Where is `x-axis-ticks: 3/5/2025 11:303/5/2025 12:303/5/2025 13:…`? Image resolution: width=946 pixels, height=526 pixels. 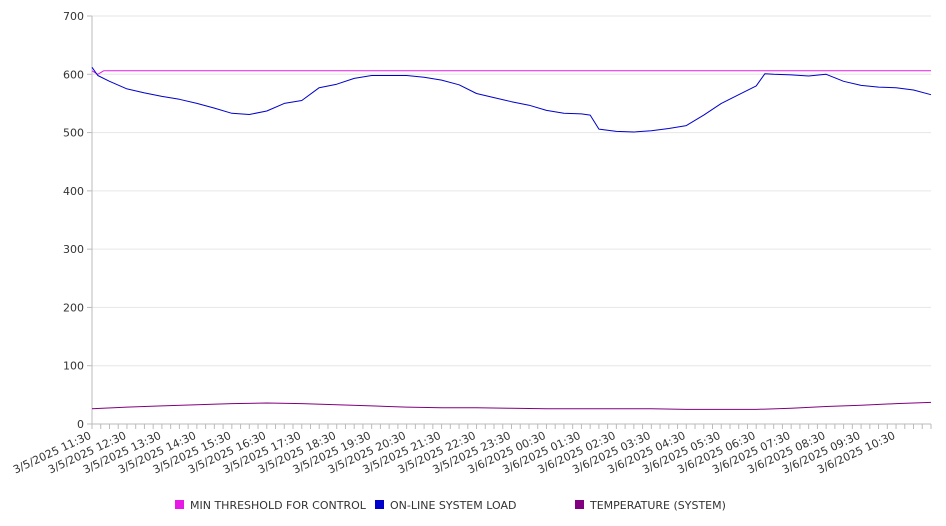 x-axis-ticks: 3/5/2025 11:303/5/2025 12:303/5/2025 13:… is located at coordinates (471, 450).